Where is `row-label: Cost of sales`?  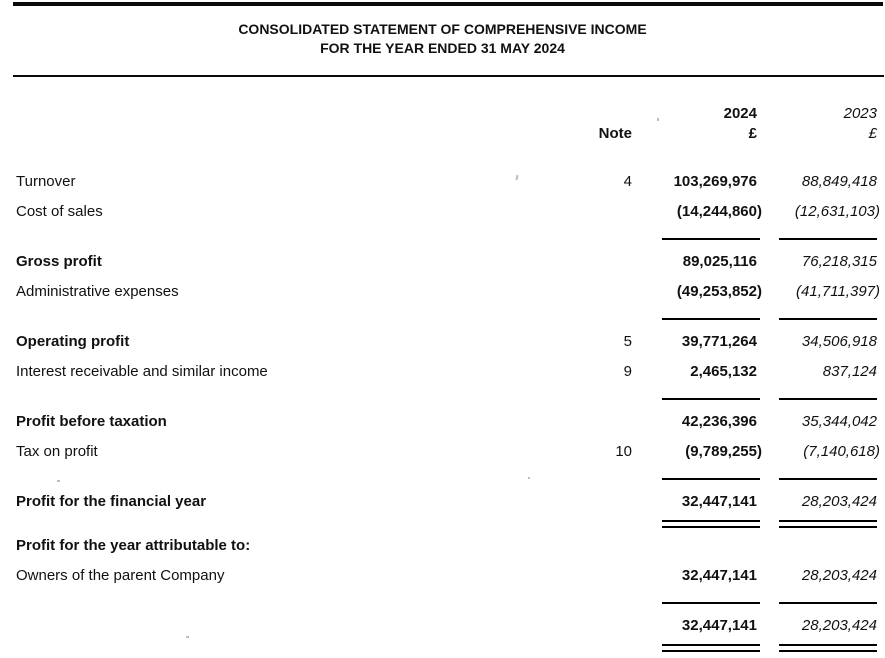 row-label: Cost of sales is located at coordinates (59, 211).